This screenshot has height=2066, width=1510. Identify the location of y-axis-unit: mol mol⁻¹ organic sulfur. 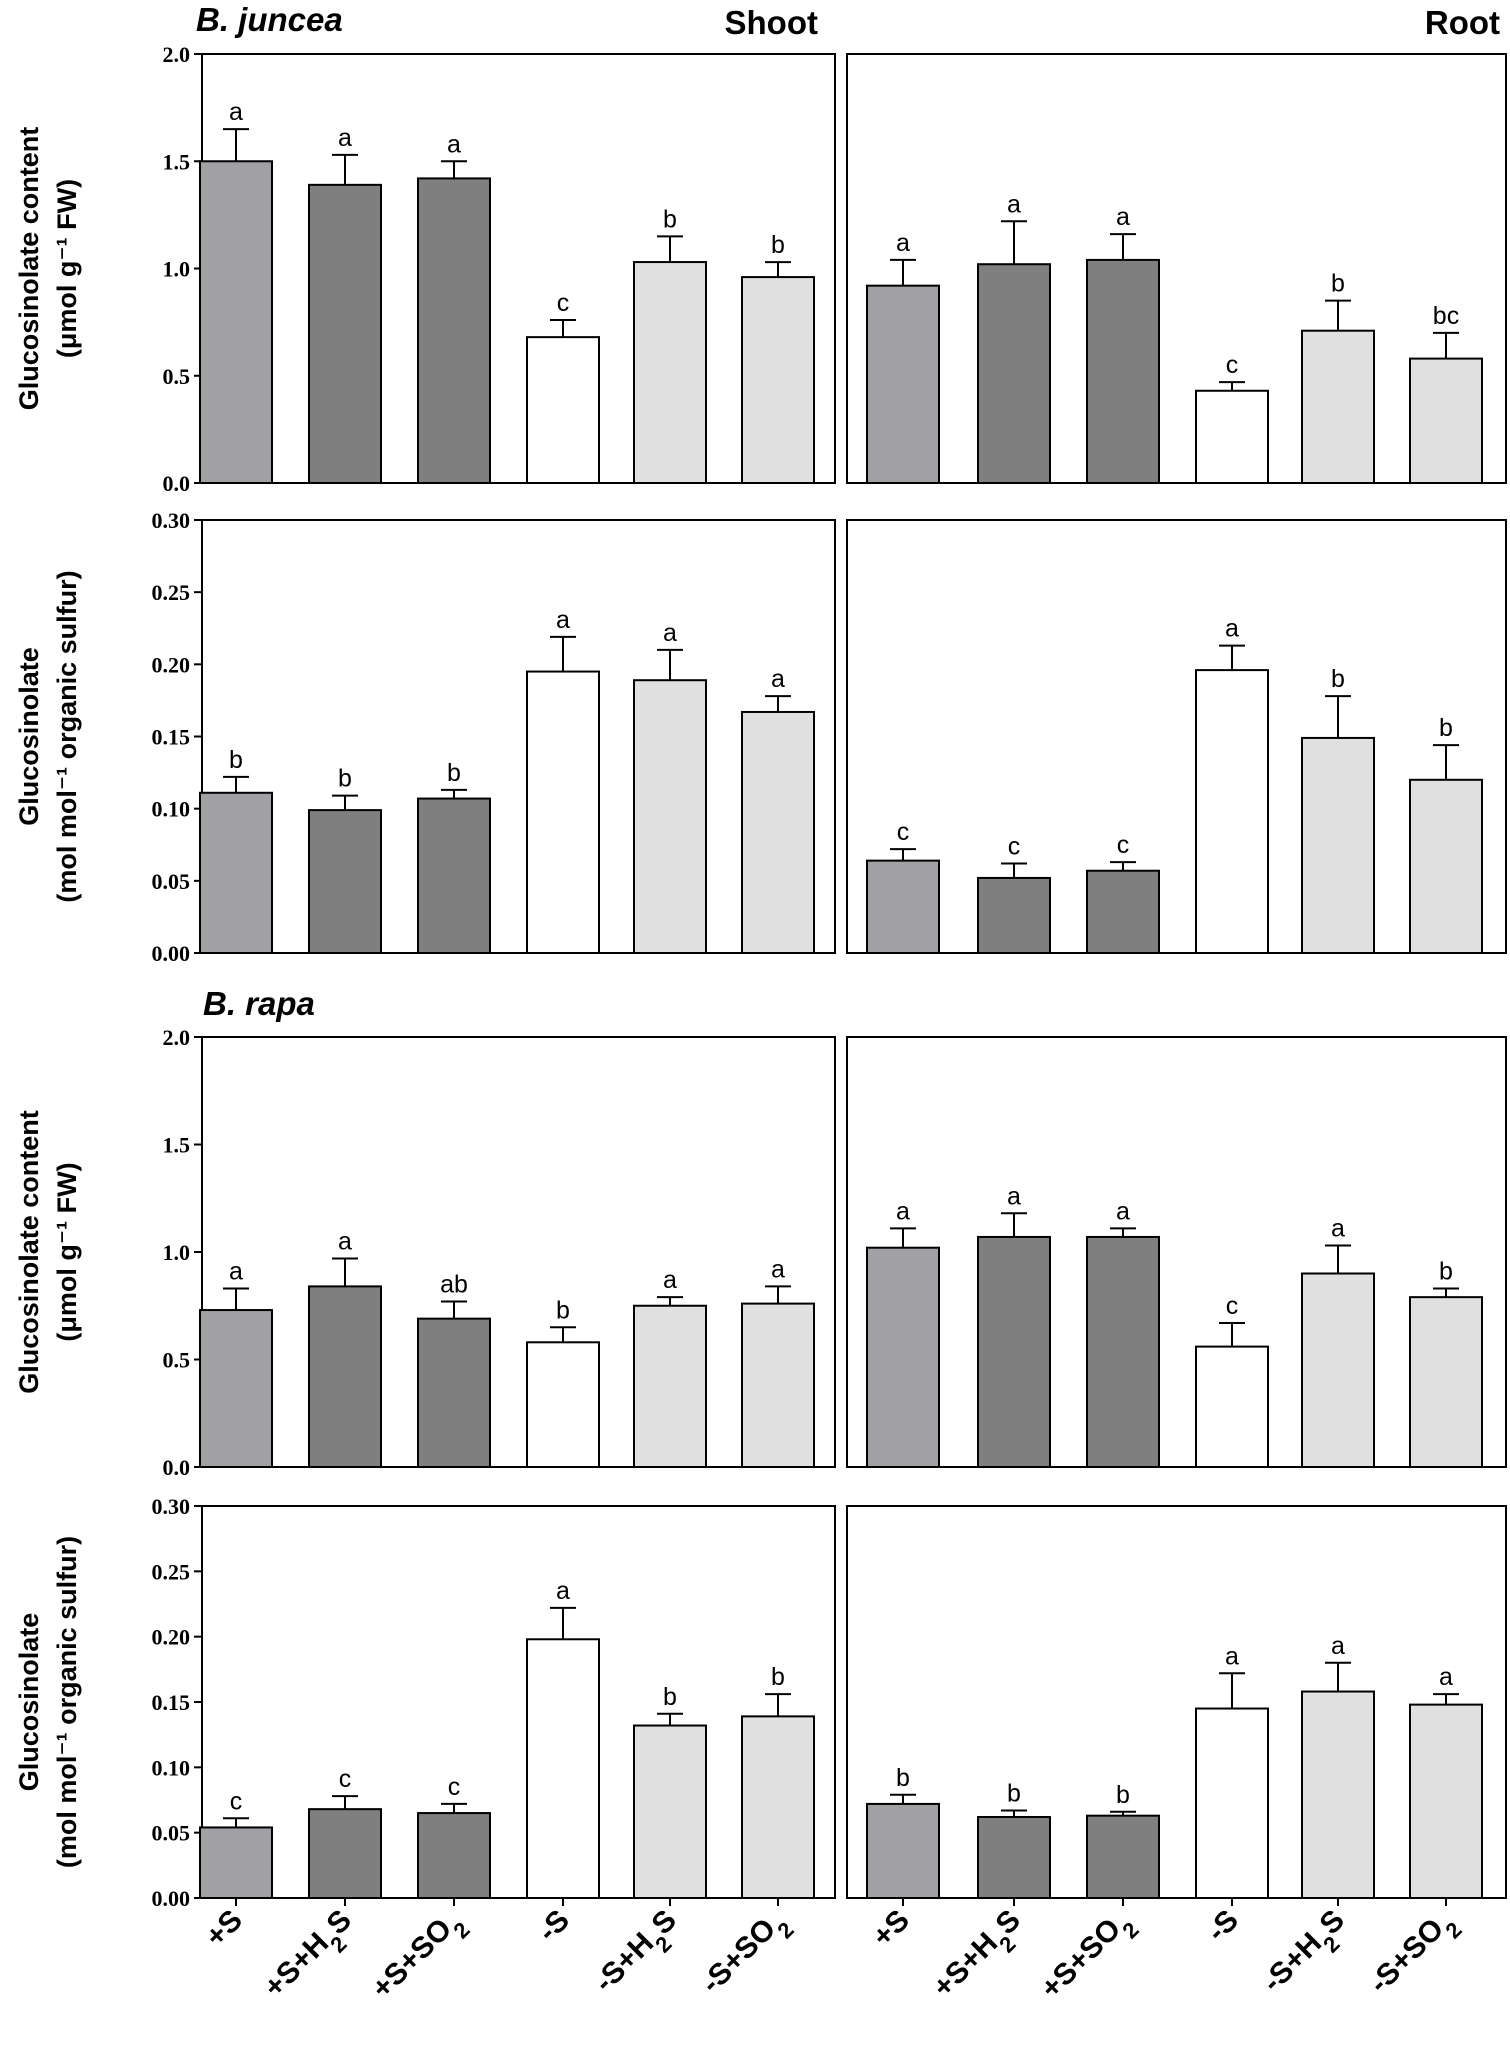
(67, 736).